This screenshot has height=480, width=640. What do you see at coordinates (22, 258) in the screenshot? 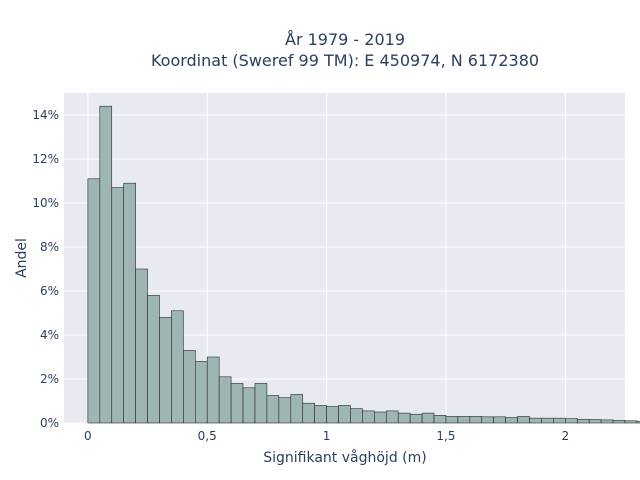
I see `y-axis-label: Andel` at bounding box center [22, 258].